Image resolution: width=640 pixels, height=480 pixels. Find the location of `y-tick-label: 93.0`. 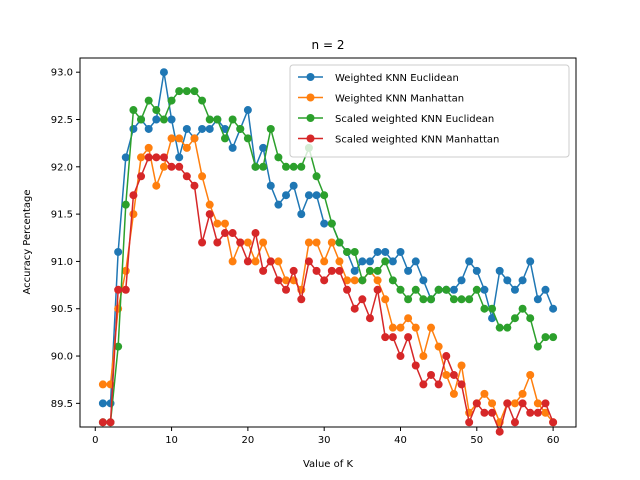

y-tick-label: 93.0 is located at coordinates (62, 73).